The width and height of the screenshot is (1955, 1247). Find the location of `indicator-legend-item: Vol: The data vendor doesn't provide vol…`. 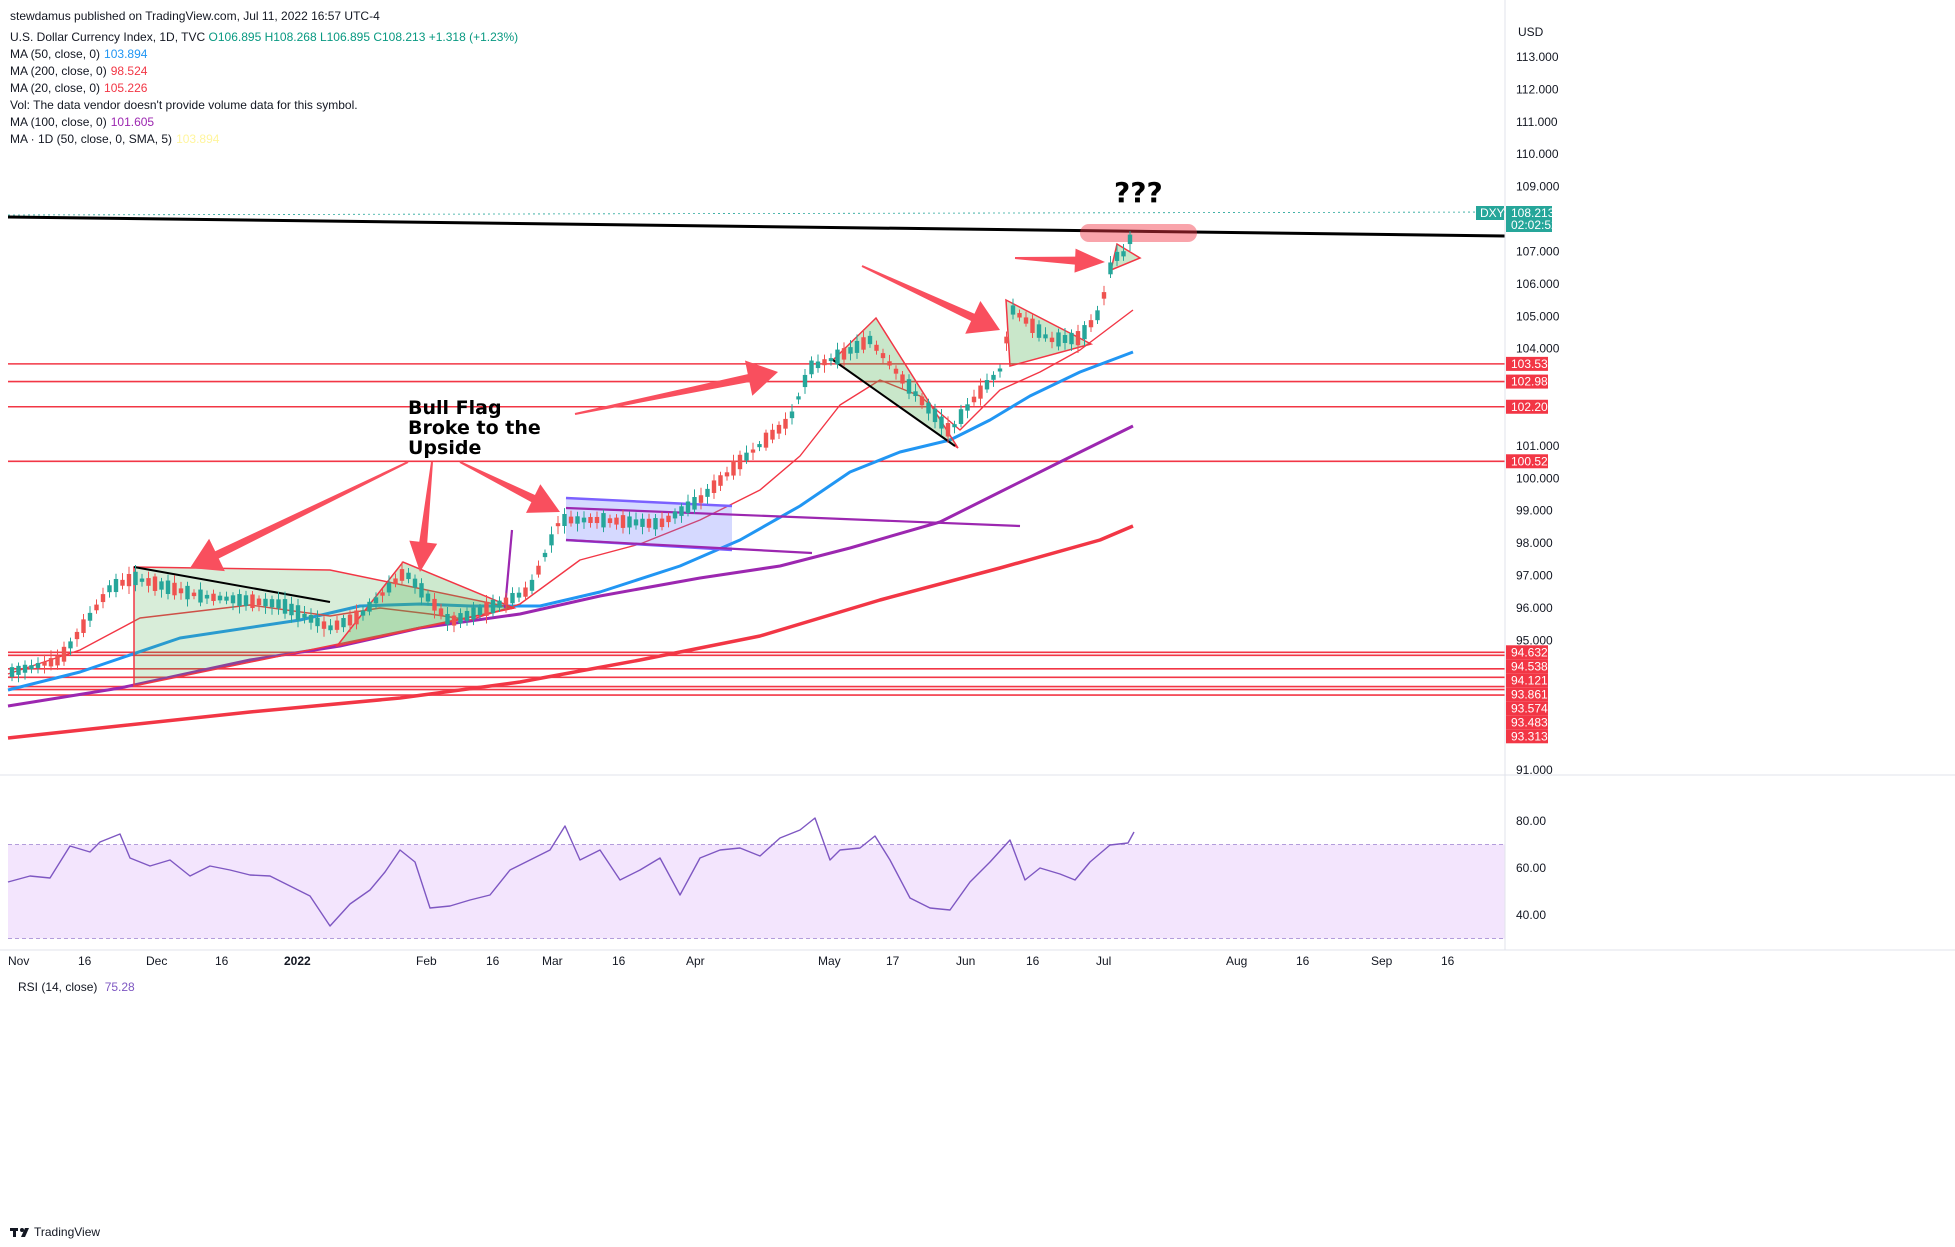

indicator-legend-item: Vol: The data vendor doesn't provide vol… is located at coordinates (264, 105).